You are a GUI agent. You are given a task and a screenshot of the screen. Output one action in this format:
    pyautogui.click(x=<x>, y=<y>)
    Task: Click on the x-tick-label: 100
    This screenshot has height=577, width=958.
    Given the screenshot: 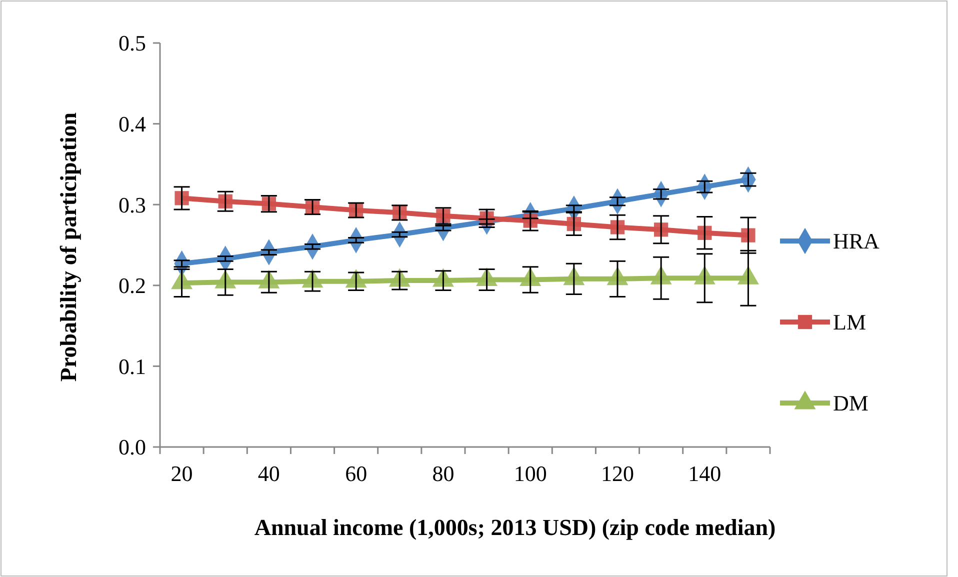 What is the action you would take?
    pyautogui.click(x=530, y=473)
    